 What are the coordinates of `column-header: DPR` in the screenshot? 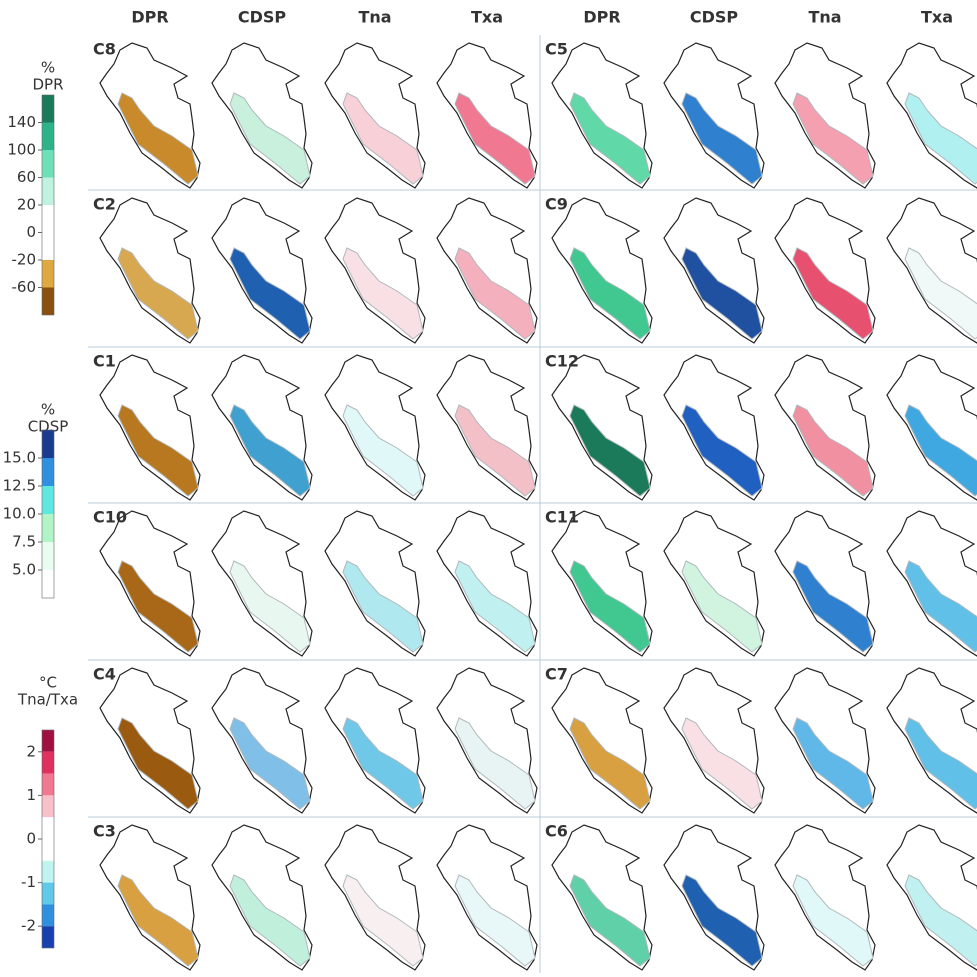 It's located at (149, 17).